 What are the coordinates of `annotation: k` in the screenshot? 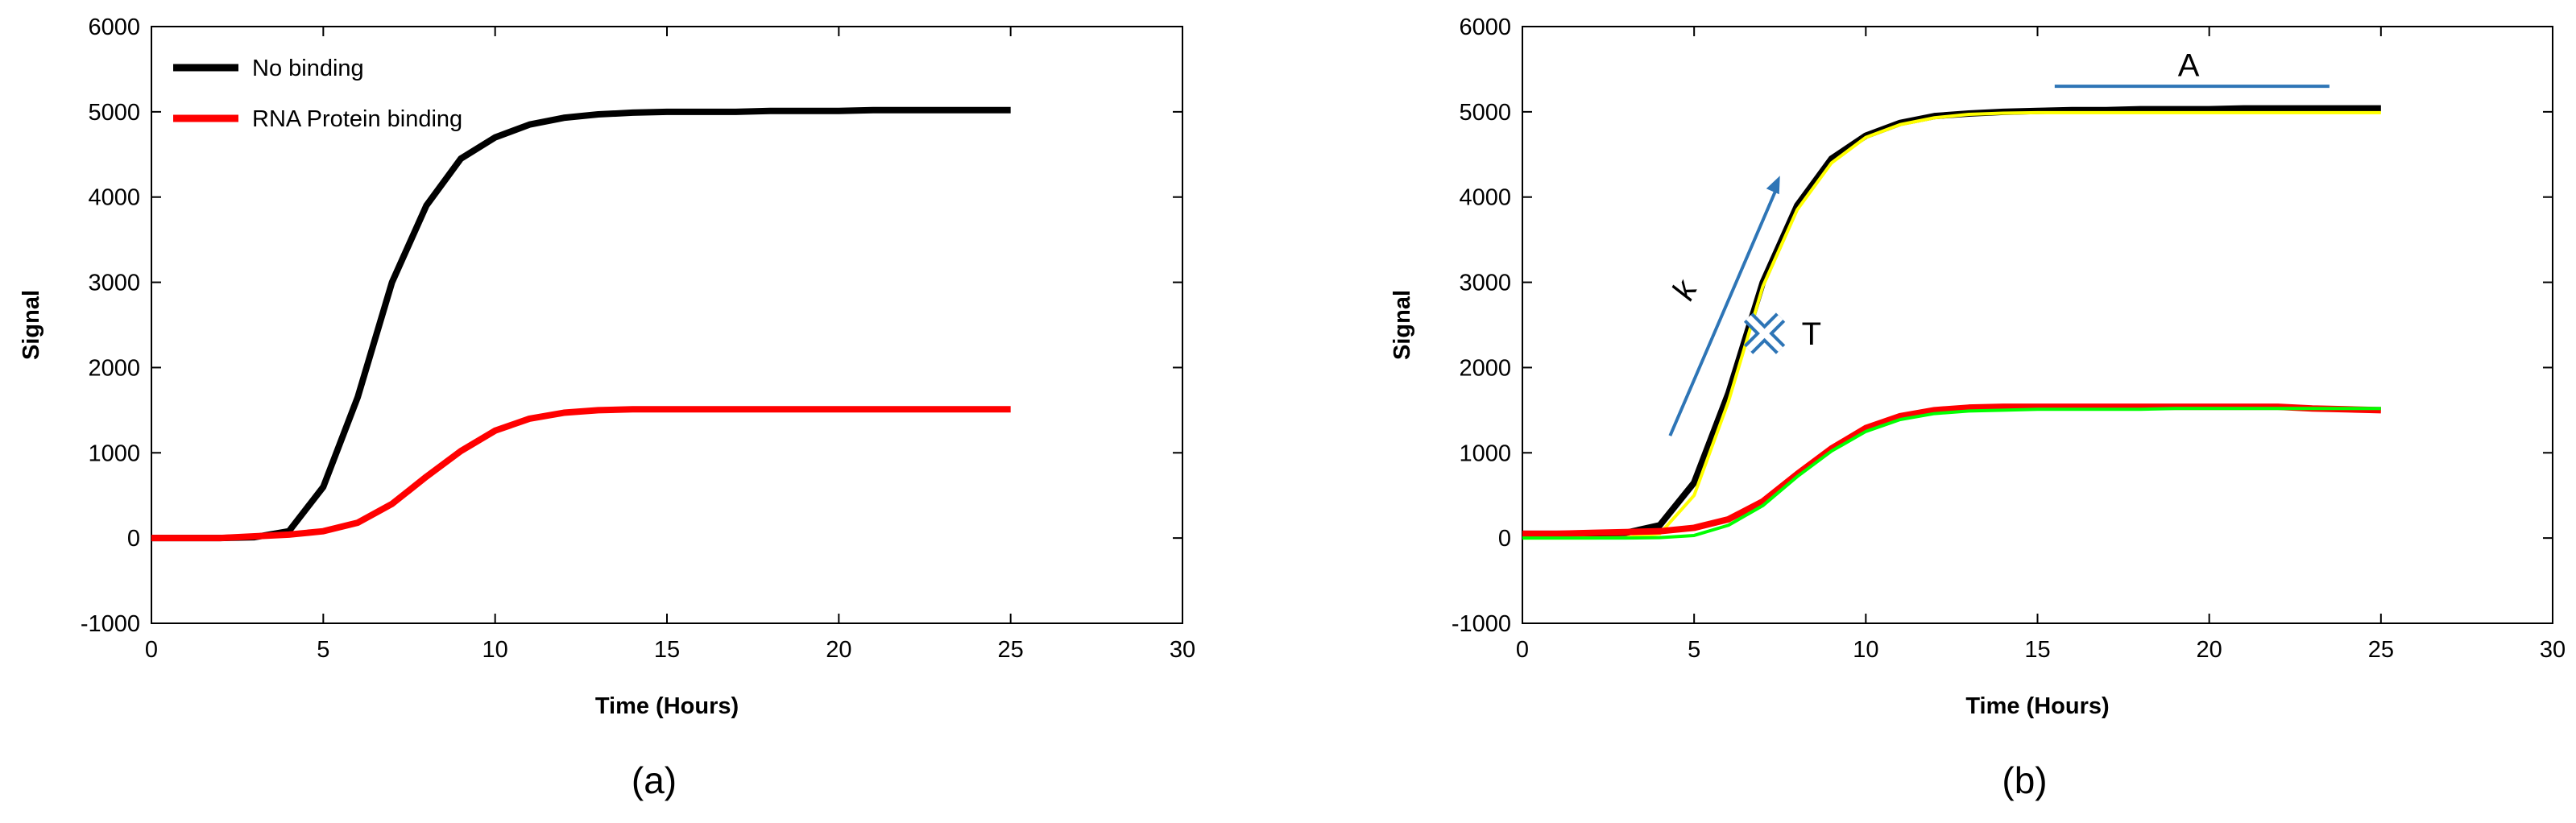 It's located at (1684, 290).